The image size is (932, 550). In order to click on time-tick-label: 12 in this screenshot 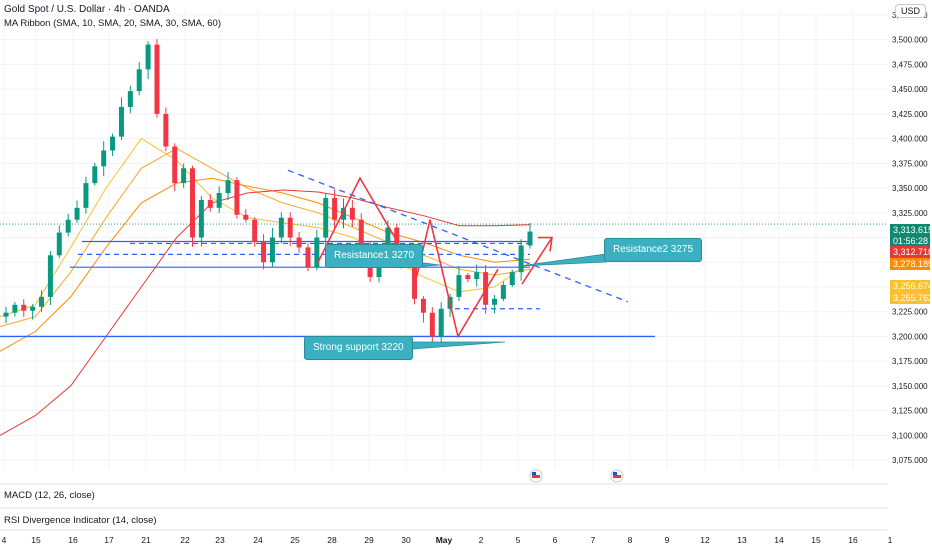, I will do `click(705, 540)`.